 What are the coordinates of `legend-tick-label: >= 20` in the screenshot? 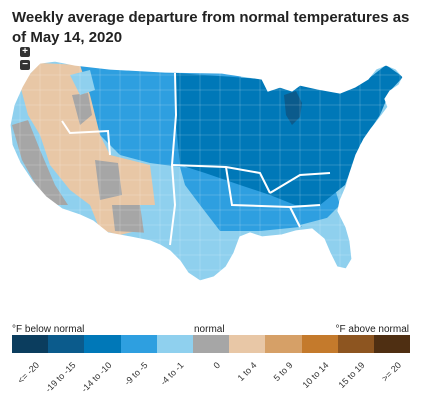 It's located at (391, 372).